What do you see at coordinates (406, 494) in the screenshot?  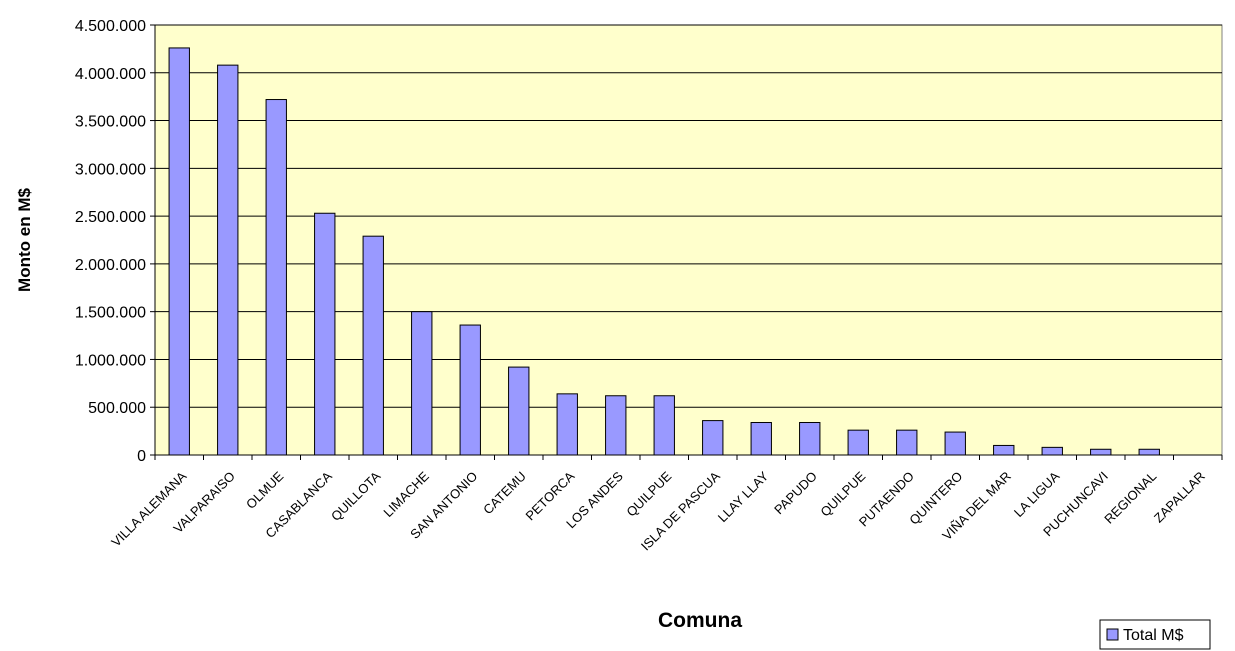 I see `x-tick-label: LIMACHE` at bounding box center [406, 494].